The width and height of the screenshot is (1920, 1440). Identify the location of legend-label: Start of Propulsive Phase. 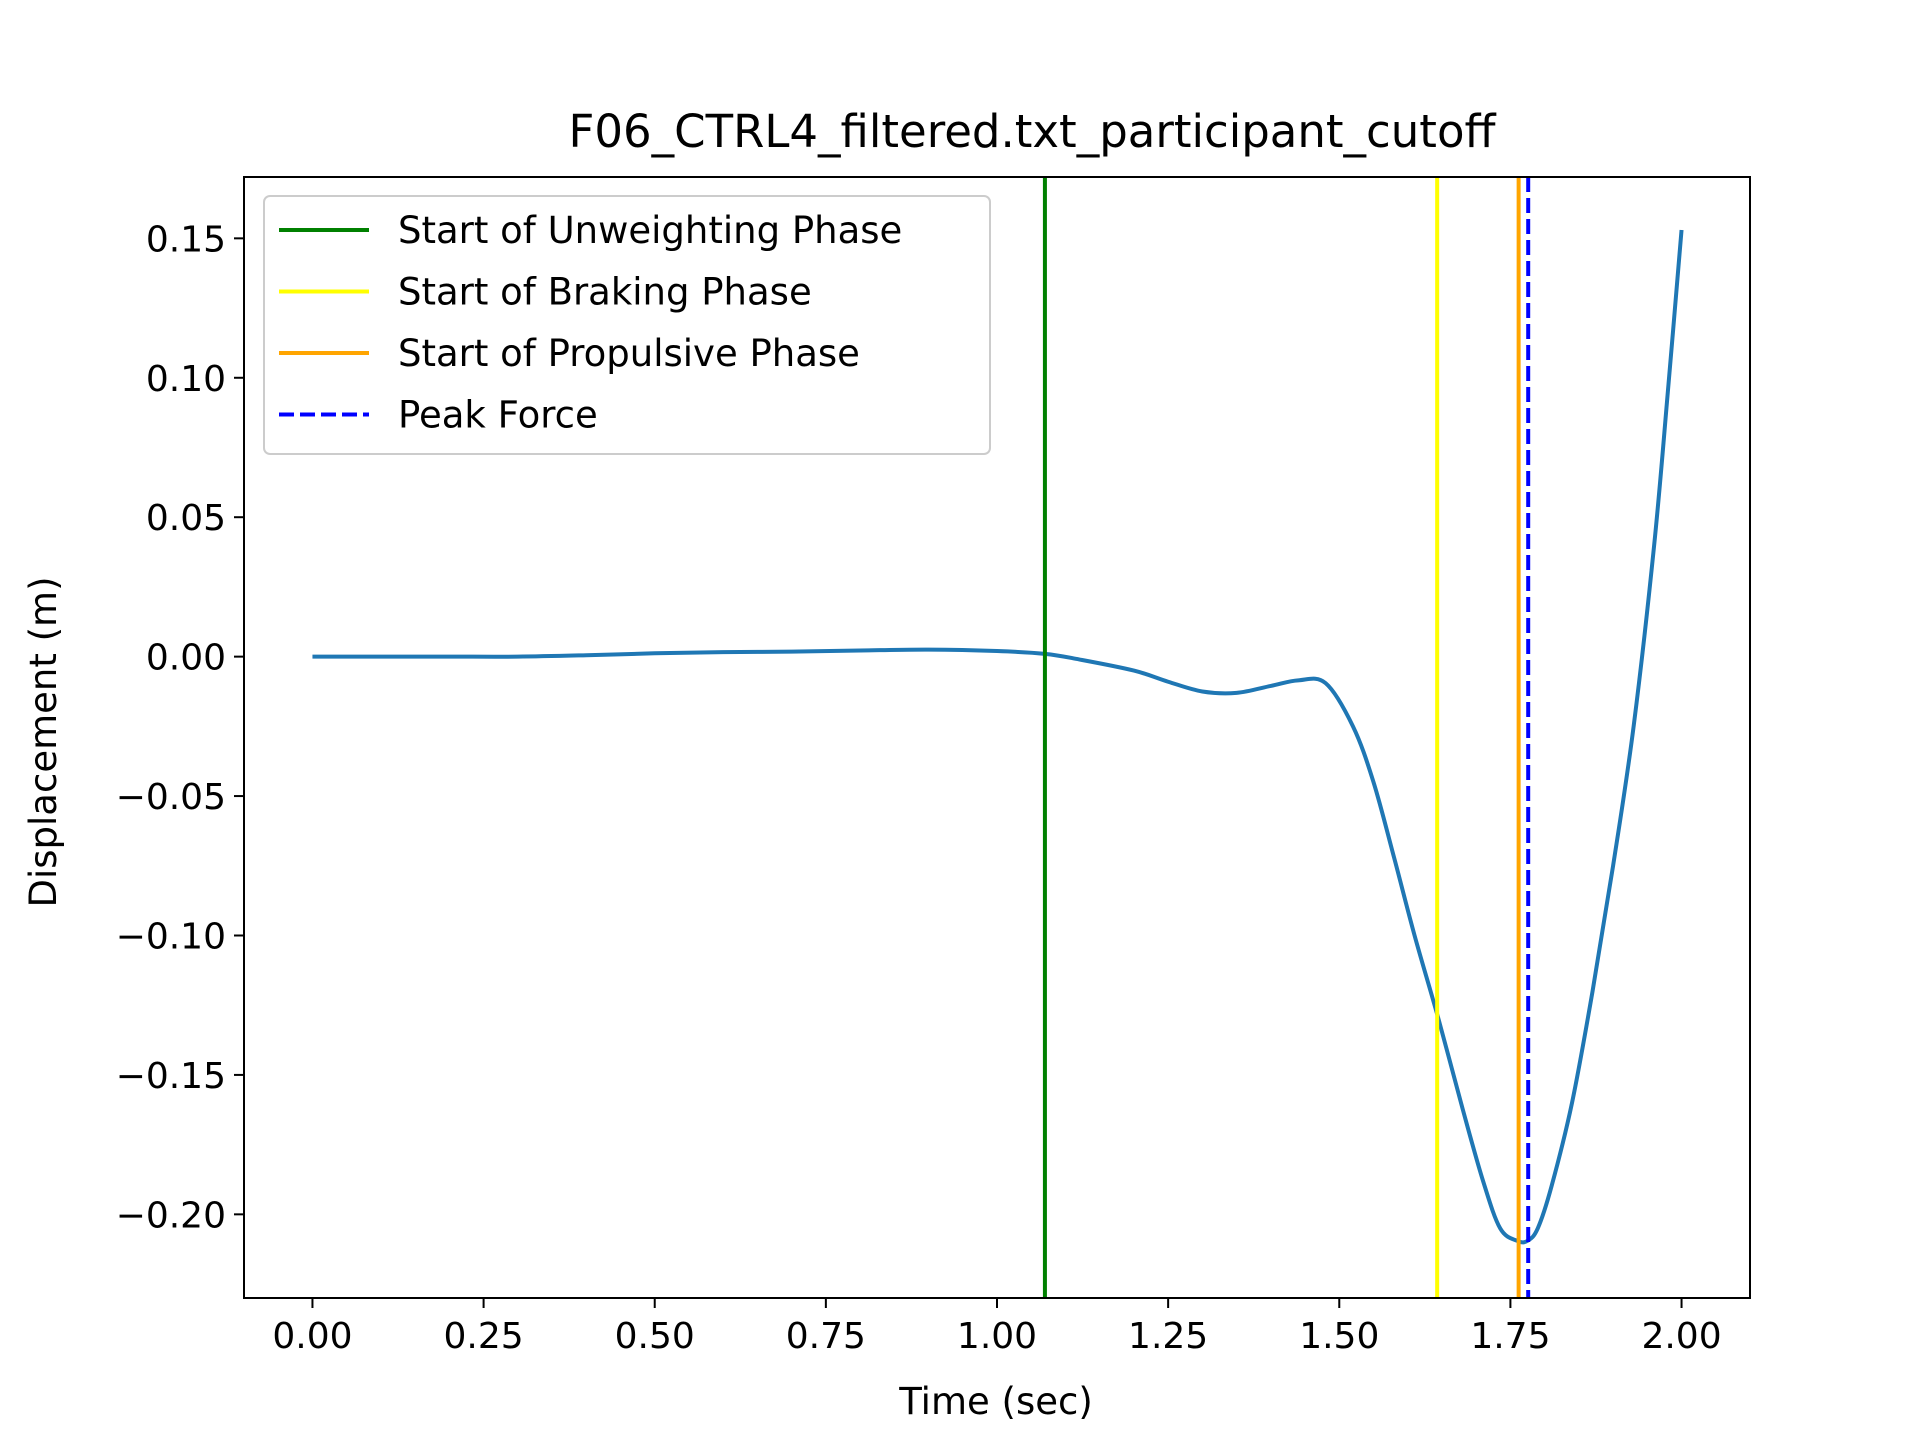
(629, 353).